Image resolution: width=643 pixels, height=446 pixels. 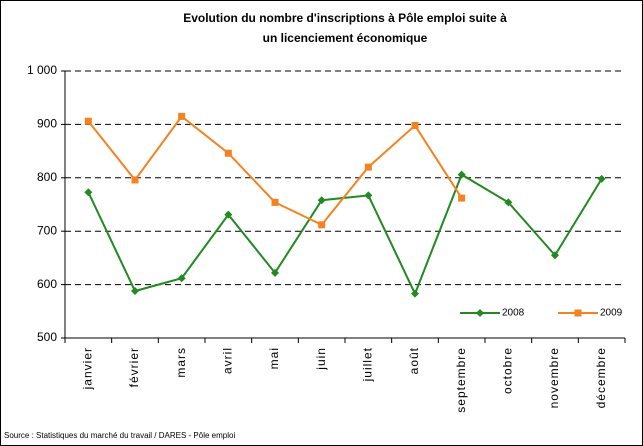 I want to click on y-tick-label: 800, so click(x=47, y=177).